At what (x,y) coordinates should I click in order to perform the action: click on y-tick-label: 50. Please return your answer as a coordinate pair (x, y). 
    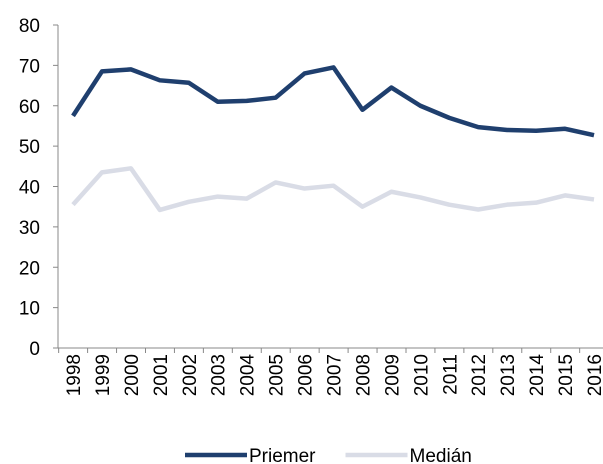
    Looking at the image, I should click on (29, 147).